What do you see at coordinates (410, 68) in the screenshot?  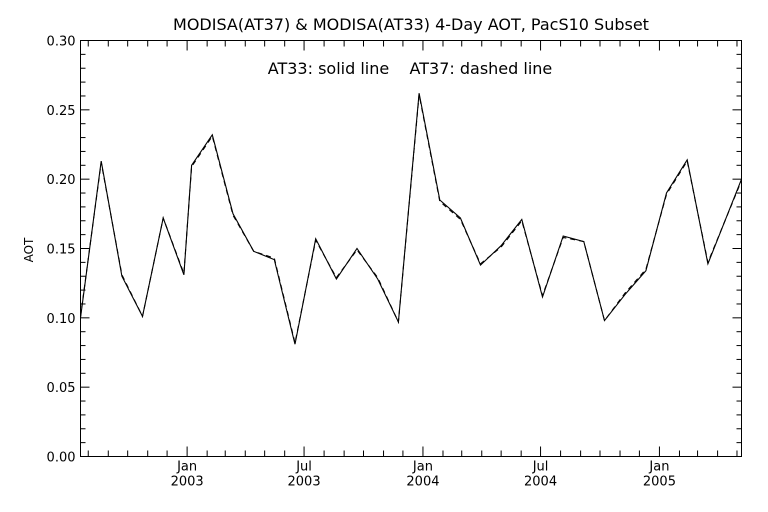 I see `series-annotation: AT33: solid line AT37: dashed line` at bounding box center [410, 68].